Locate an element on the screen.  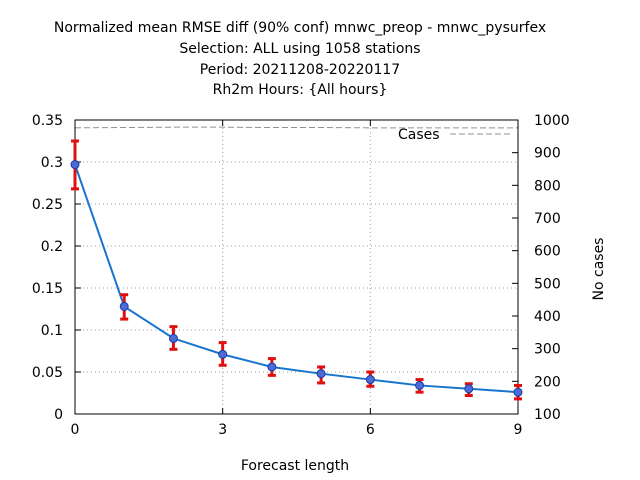
chart-title-line-4: Rh2m Hours: {All hours} is located at coordinates (300, 90).